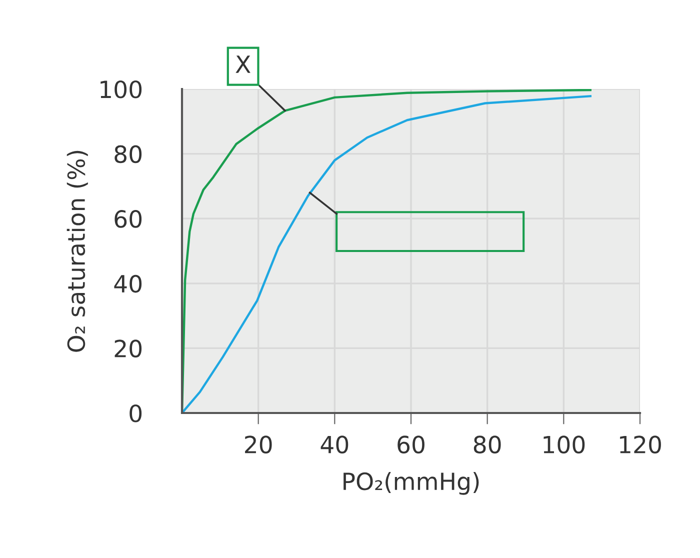  I want to click on x-tick-label: 40, so click(334, 445).